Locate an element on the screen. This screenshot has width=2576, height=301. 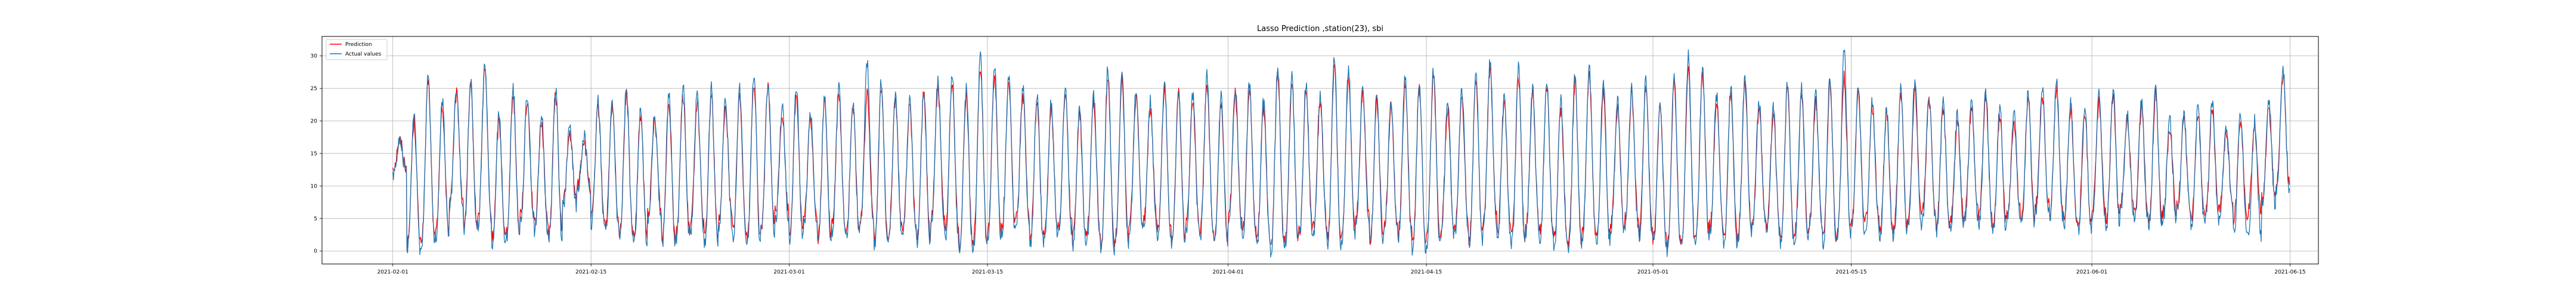
y-tick-label: 30 is located at coordinates (315, 57).